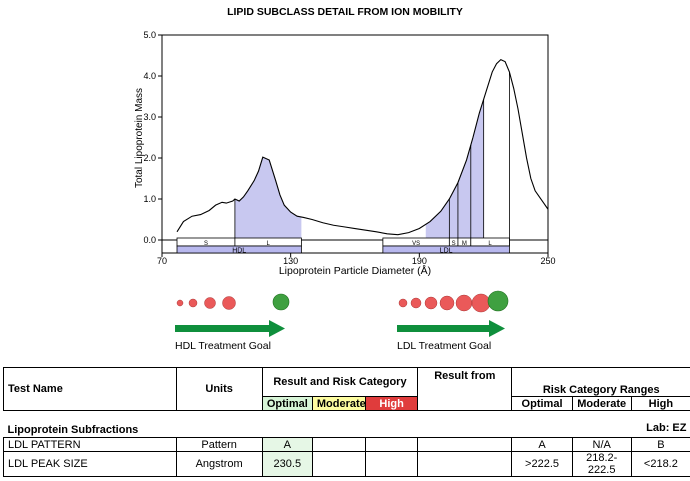 This screenshot has width=690, height=481. I want to click on class-label: HDL, so click(239, 251).